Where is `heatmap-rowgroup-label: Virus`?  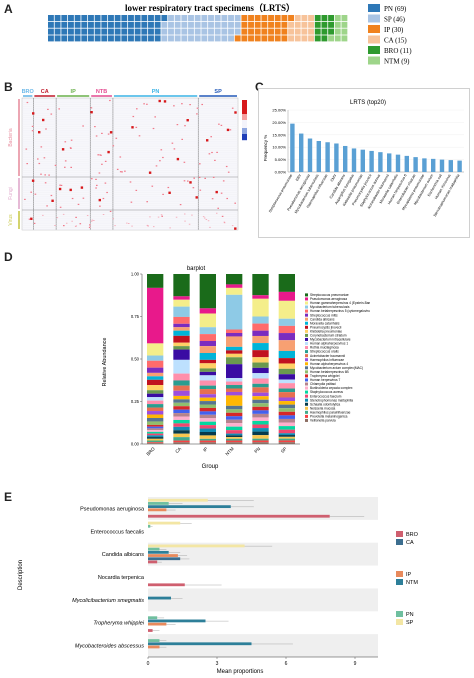 heatmap-rowgroup-label: Virus is located at coordinates (11, 220).